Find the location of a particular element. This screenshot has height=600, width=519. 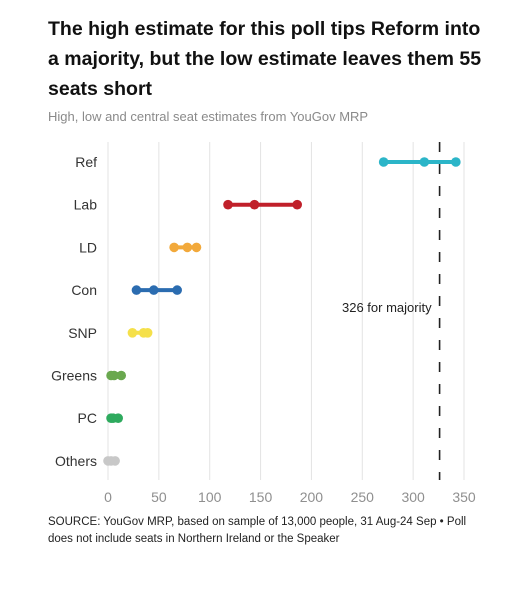

x-tick-label: 350 is located at coordinates (464, 497).